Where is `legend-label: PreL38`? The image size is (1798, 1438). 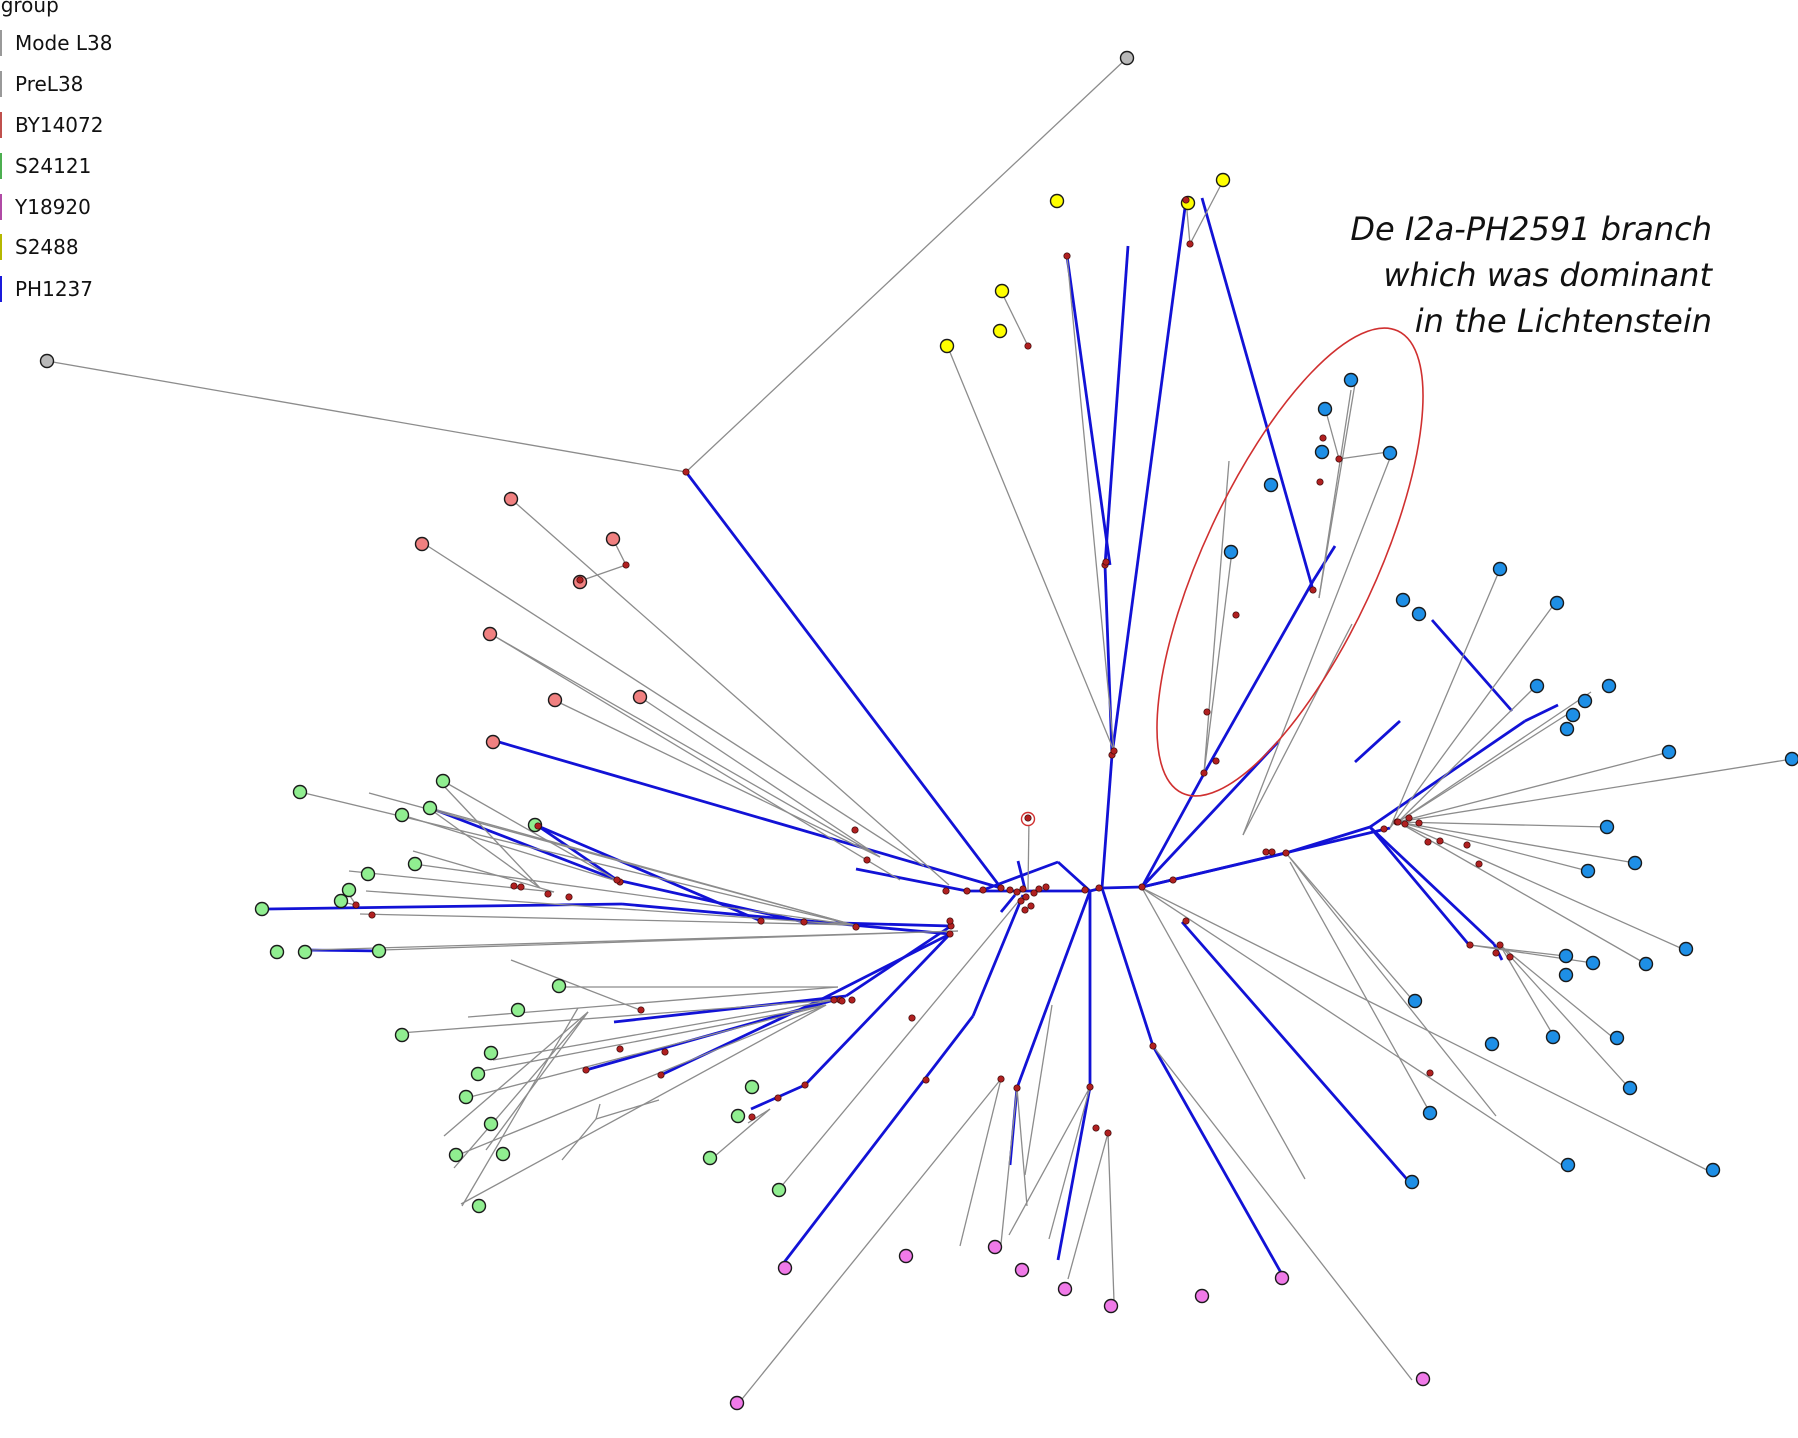
legend-label: PreL38 is located at coordinates (49, 84).